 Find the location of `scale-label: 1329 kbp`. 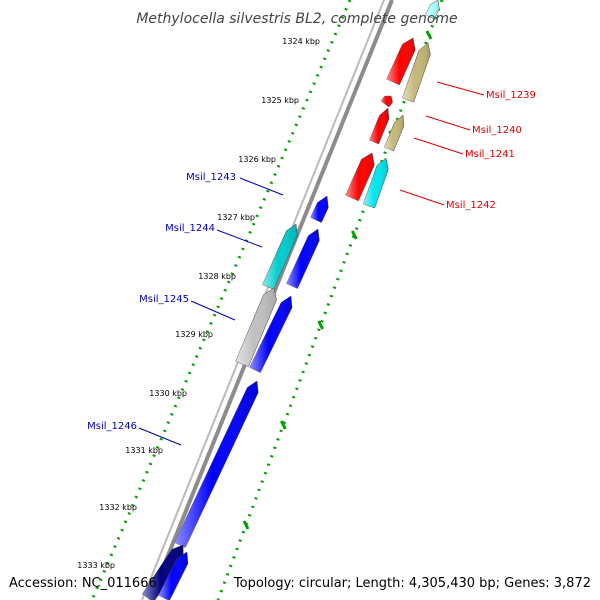

scale-label: 1329 kbp is located at coordinates (194, 334).